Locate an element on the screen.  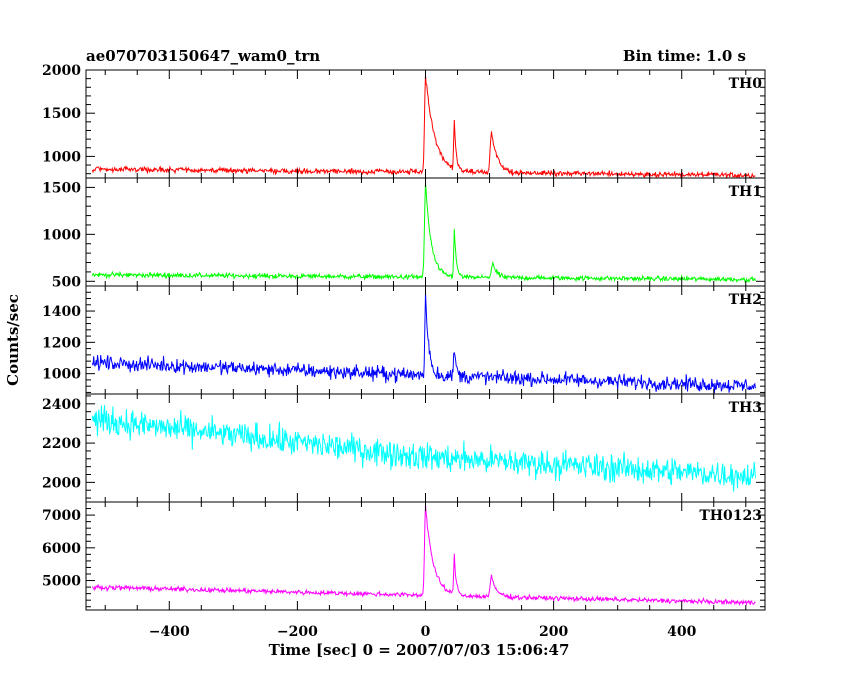
panel-th0: 1000 1500 2000 TH0 is located at coordinates (404, 121).